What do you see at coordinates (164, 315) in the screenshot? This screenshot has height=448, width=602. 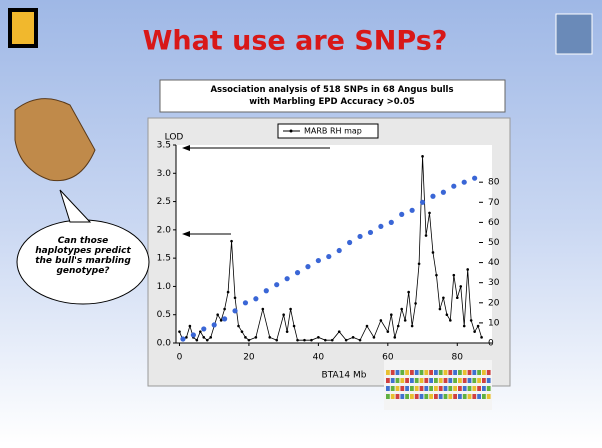 I see `y-tick-label: 0.5` at bounding box center [164, 315].